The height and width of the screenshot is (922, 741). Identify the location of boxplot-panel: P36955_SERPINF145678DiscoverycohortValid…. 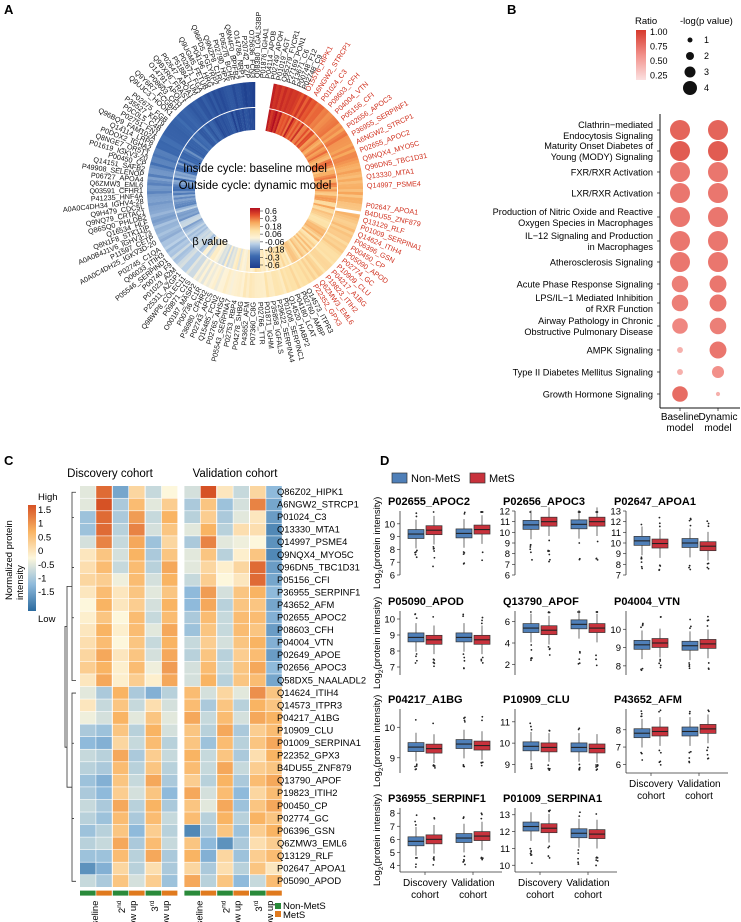
(437, 847).